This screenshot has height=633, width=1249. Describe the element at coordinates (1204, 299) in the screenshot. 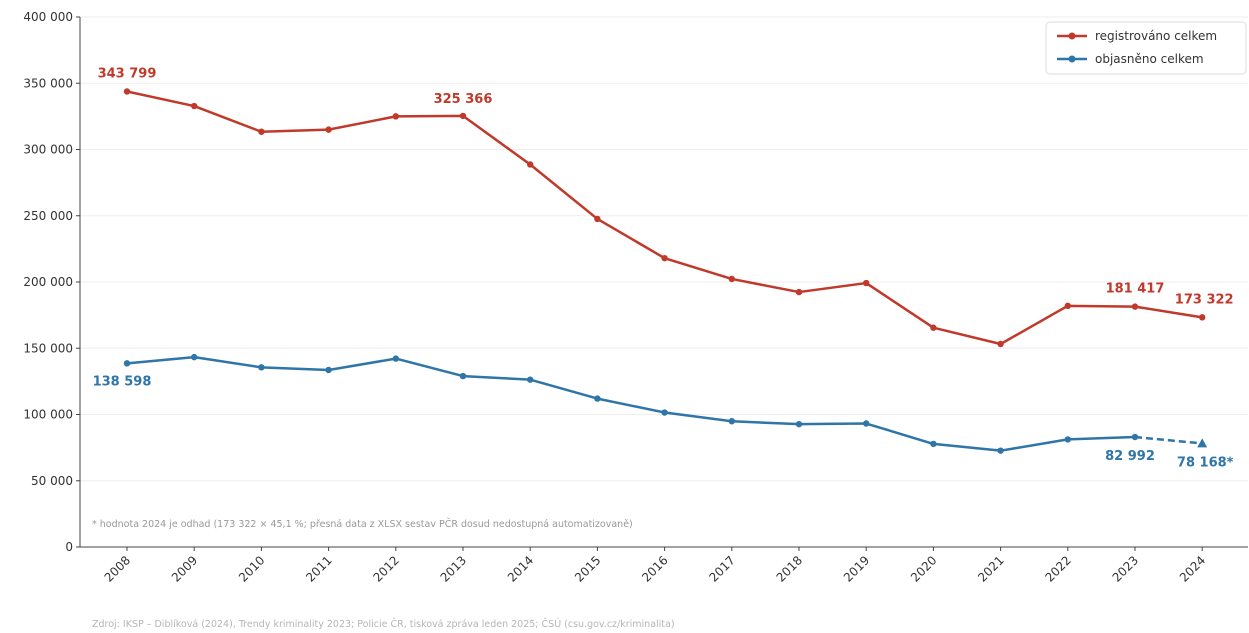

I see `data-label: 173 322` at that location.